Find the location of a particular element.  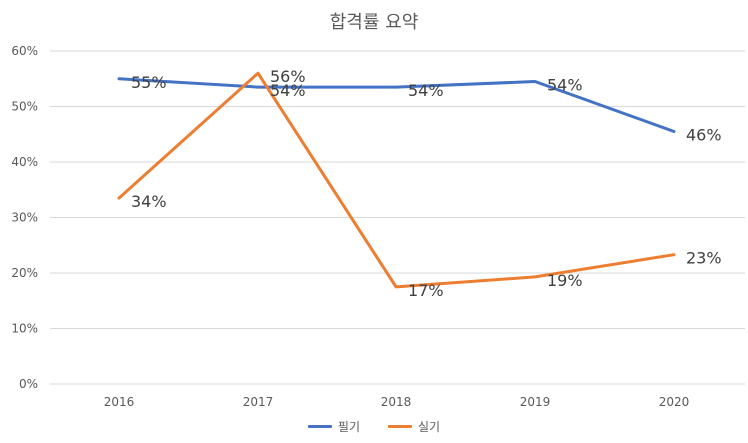

chart-title: 합격률 요약 is located at coordinates (374, 22).